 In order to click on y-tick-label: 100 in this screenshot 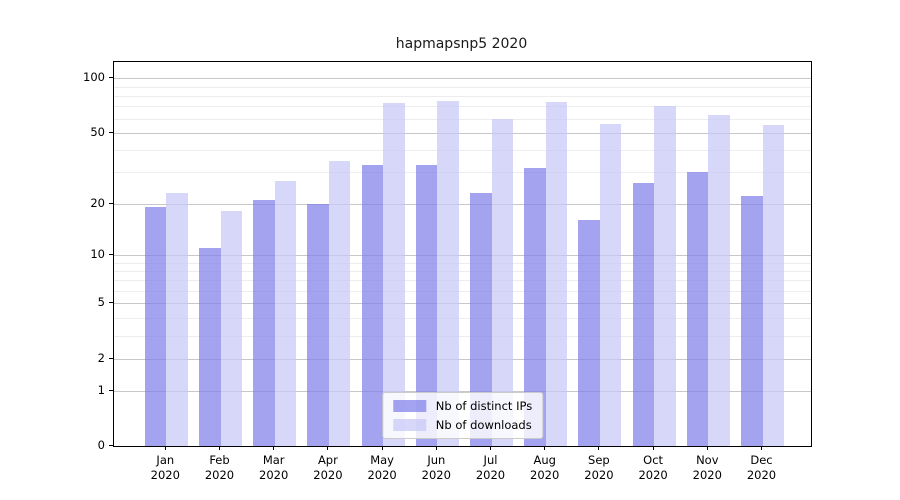, I will do `click(94, 77)`.